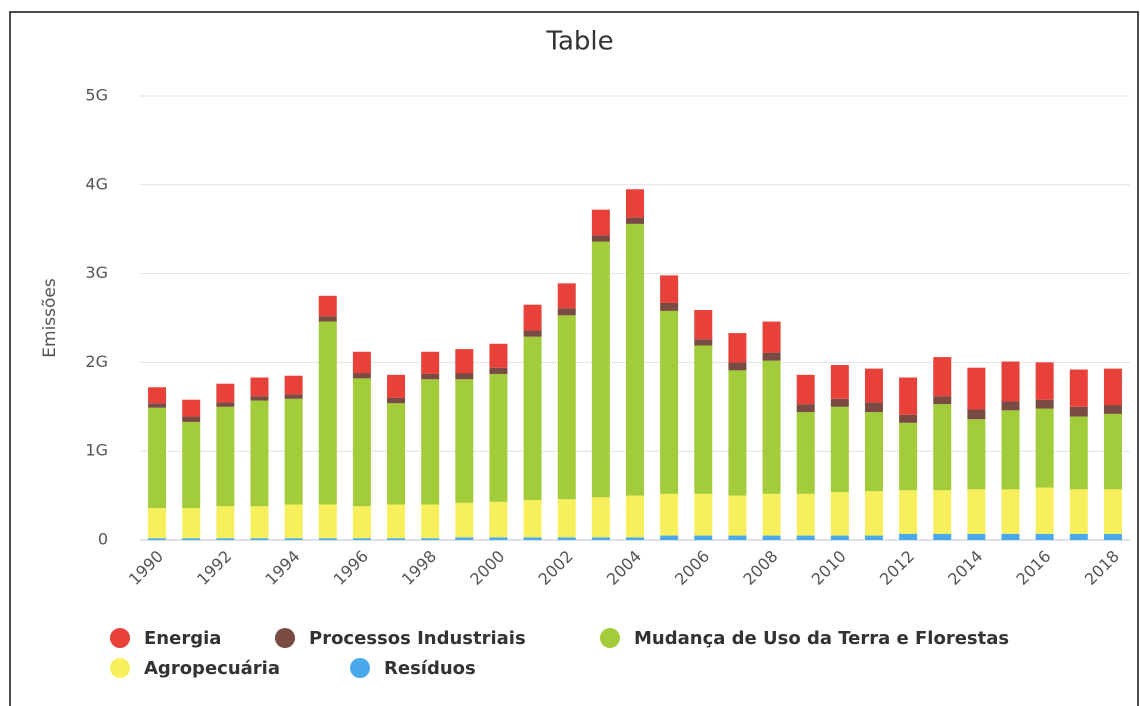  I want to click on x-tick-label: 1992, so click(214, 568).